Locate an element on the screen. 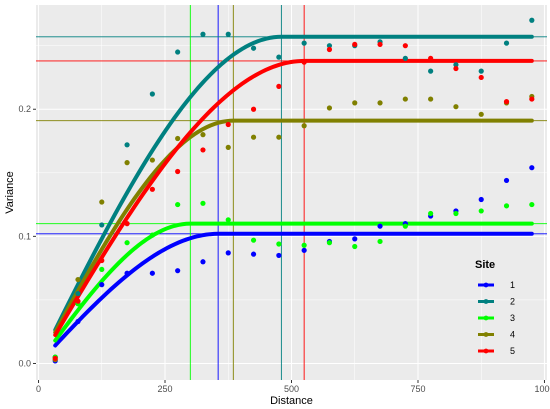 This screenshot has height=409, width=550. x-tick-label: 500 is located at coordinates (291, 389).